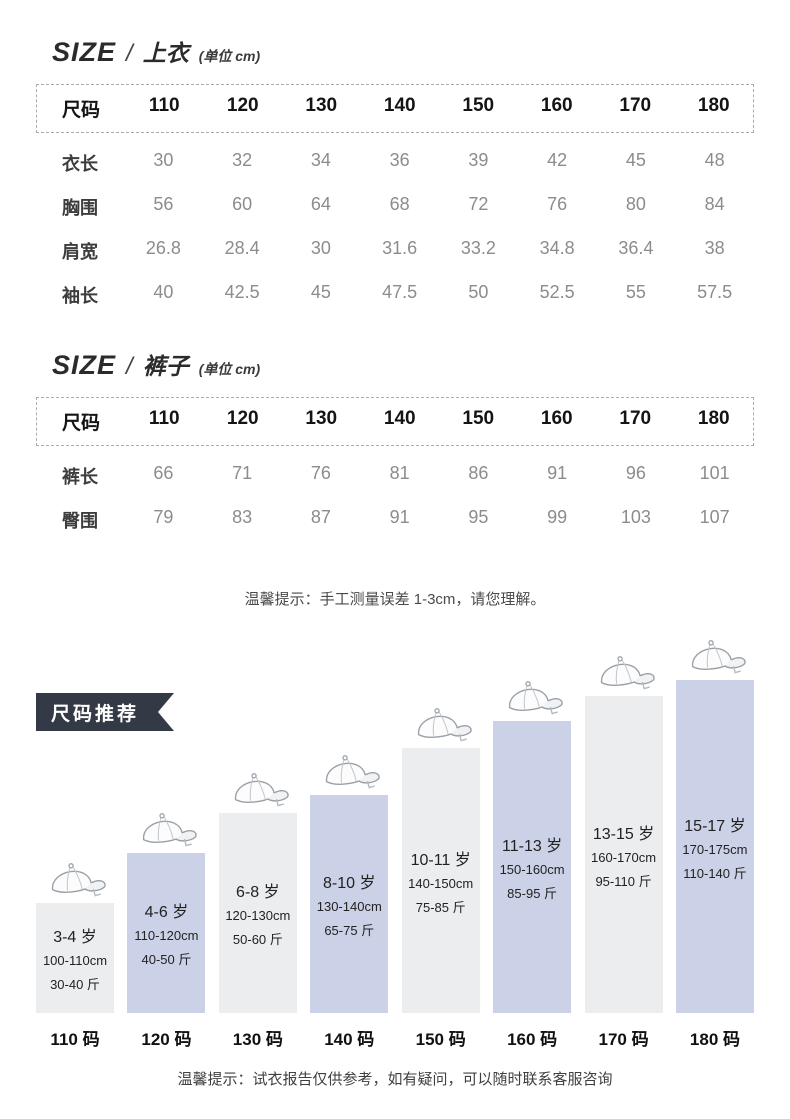 The height and width of the screenshot is (1119, 790). I want to click on table-cell: 56, so click(163, 204).